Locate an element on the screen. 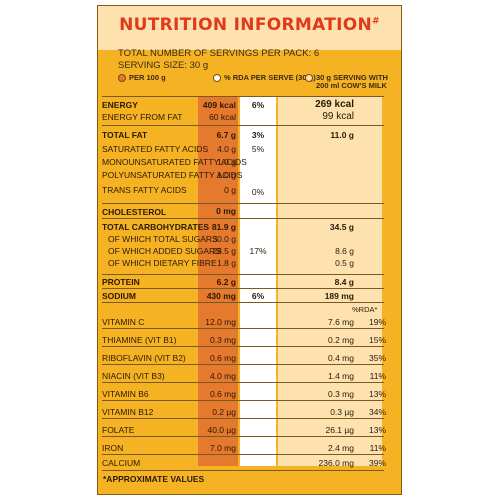 This screenshot has width=500, height=500. vitamin-milk: 2.4 mg is located at coordinates (341, 448).